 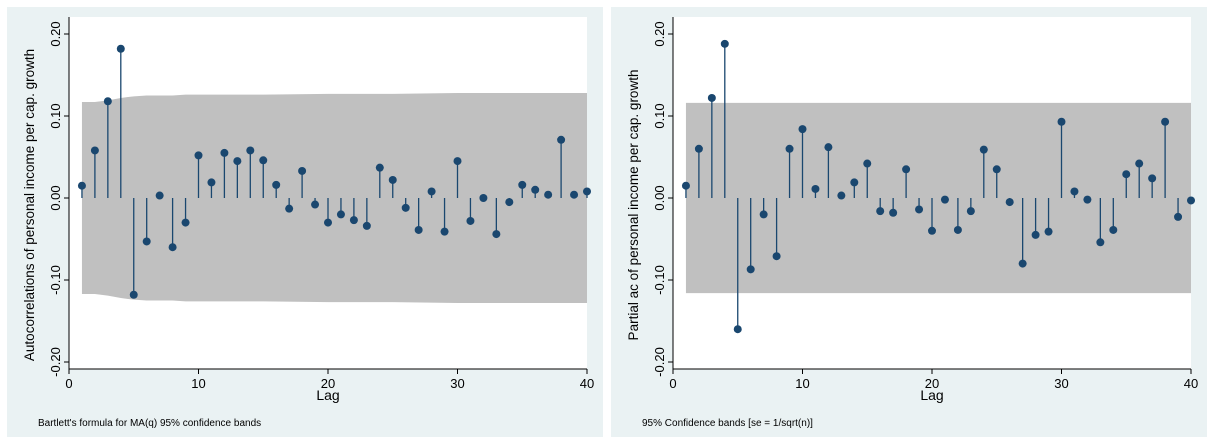 What do you see at coordinates (659, 280) in the screenshot?
I see `y-tick-label: -0.10` at bounding box center [659, 280].